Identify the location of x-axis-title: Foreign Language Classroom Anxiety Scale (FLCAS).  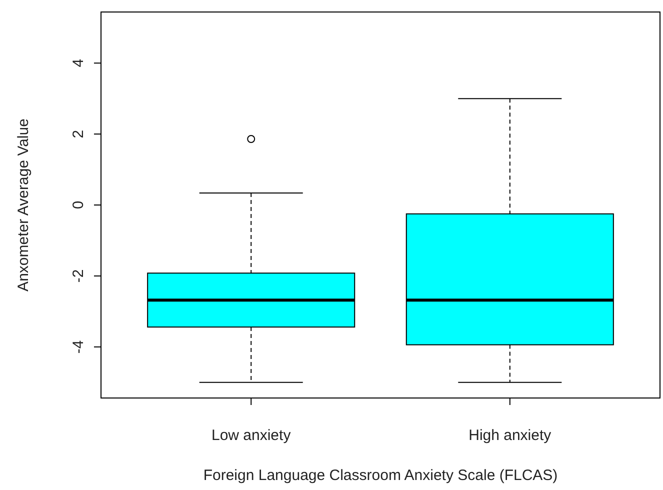
(380, 475).